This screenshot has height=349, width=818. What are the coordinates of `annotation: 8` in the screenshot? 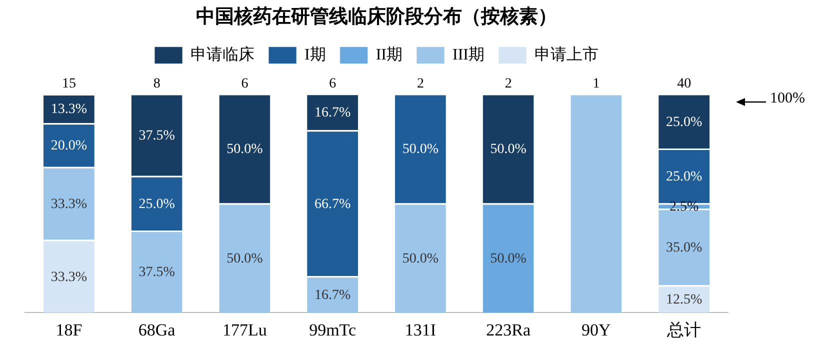 It's located at (156, 84).